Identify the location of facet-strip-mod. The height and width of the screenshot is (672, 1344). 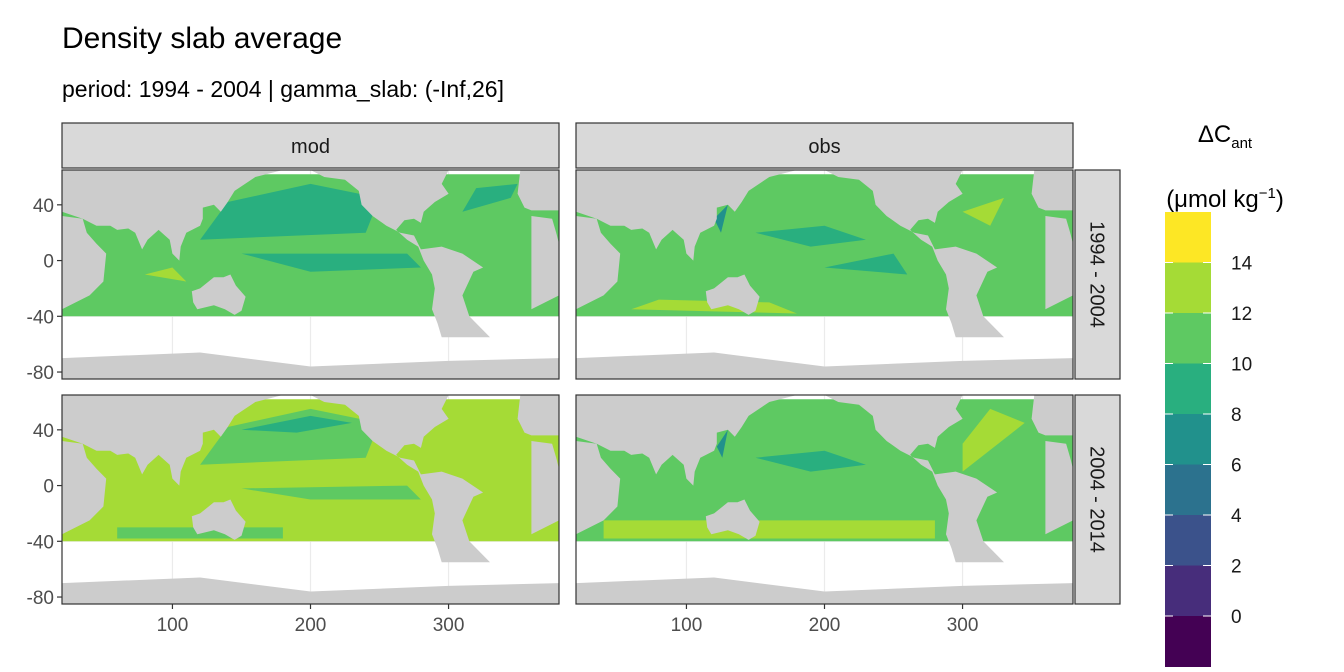
(310, 145).